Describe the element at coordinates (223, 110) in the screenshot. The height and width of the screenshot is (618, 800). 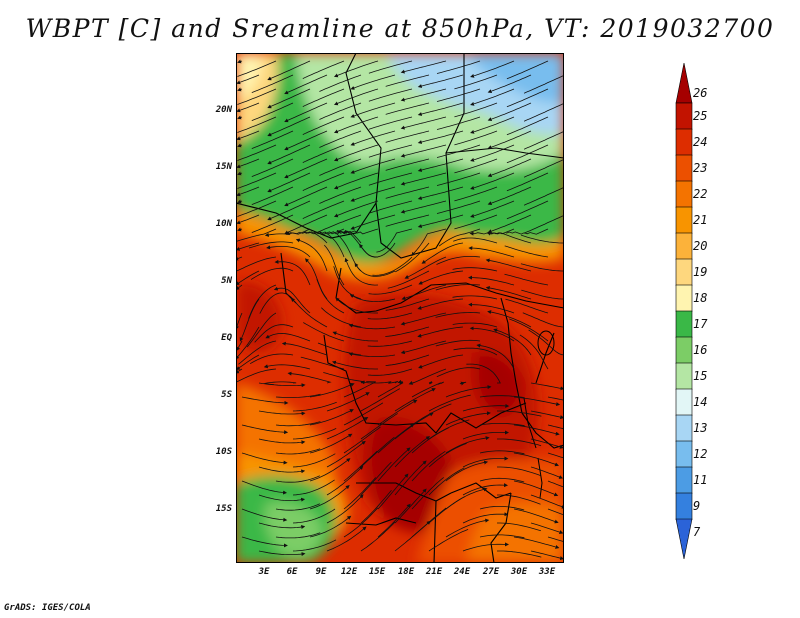
I see `lat-label-20n: 20N` at that location.